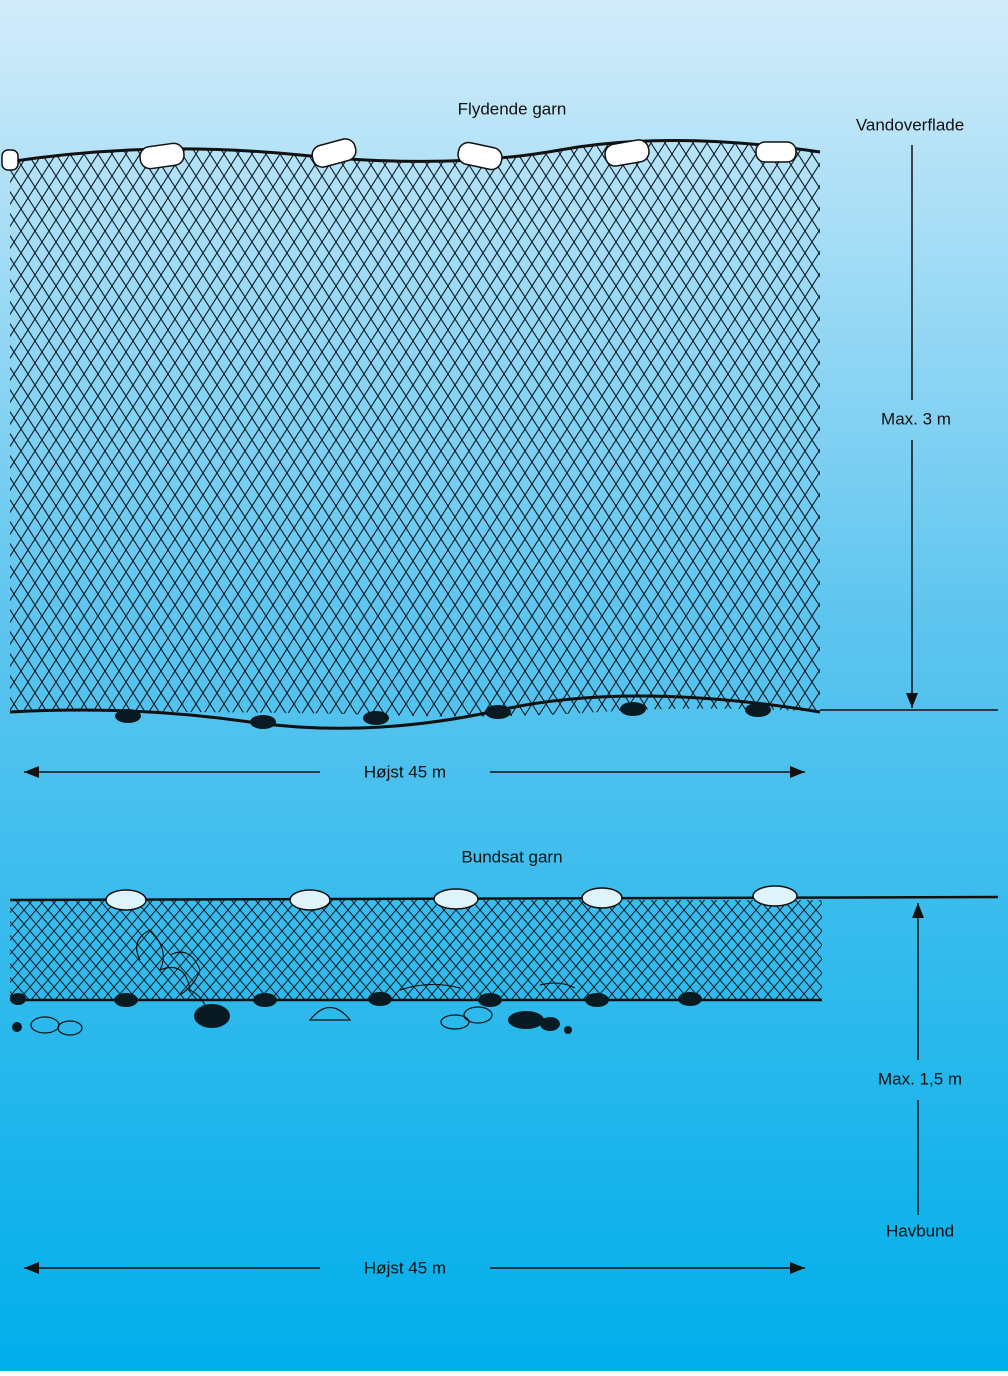  I want to click on height-label: Max. 1,5 m, so click(920, 1078).